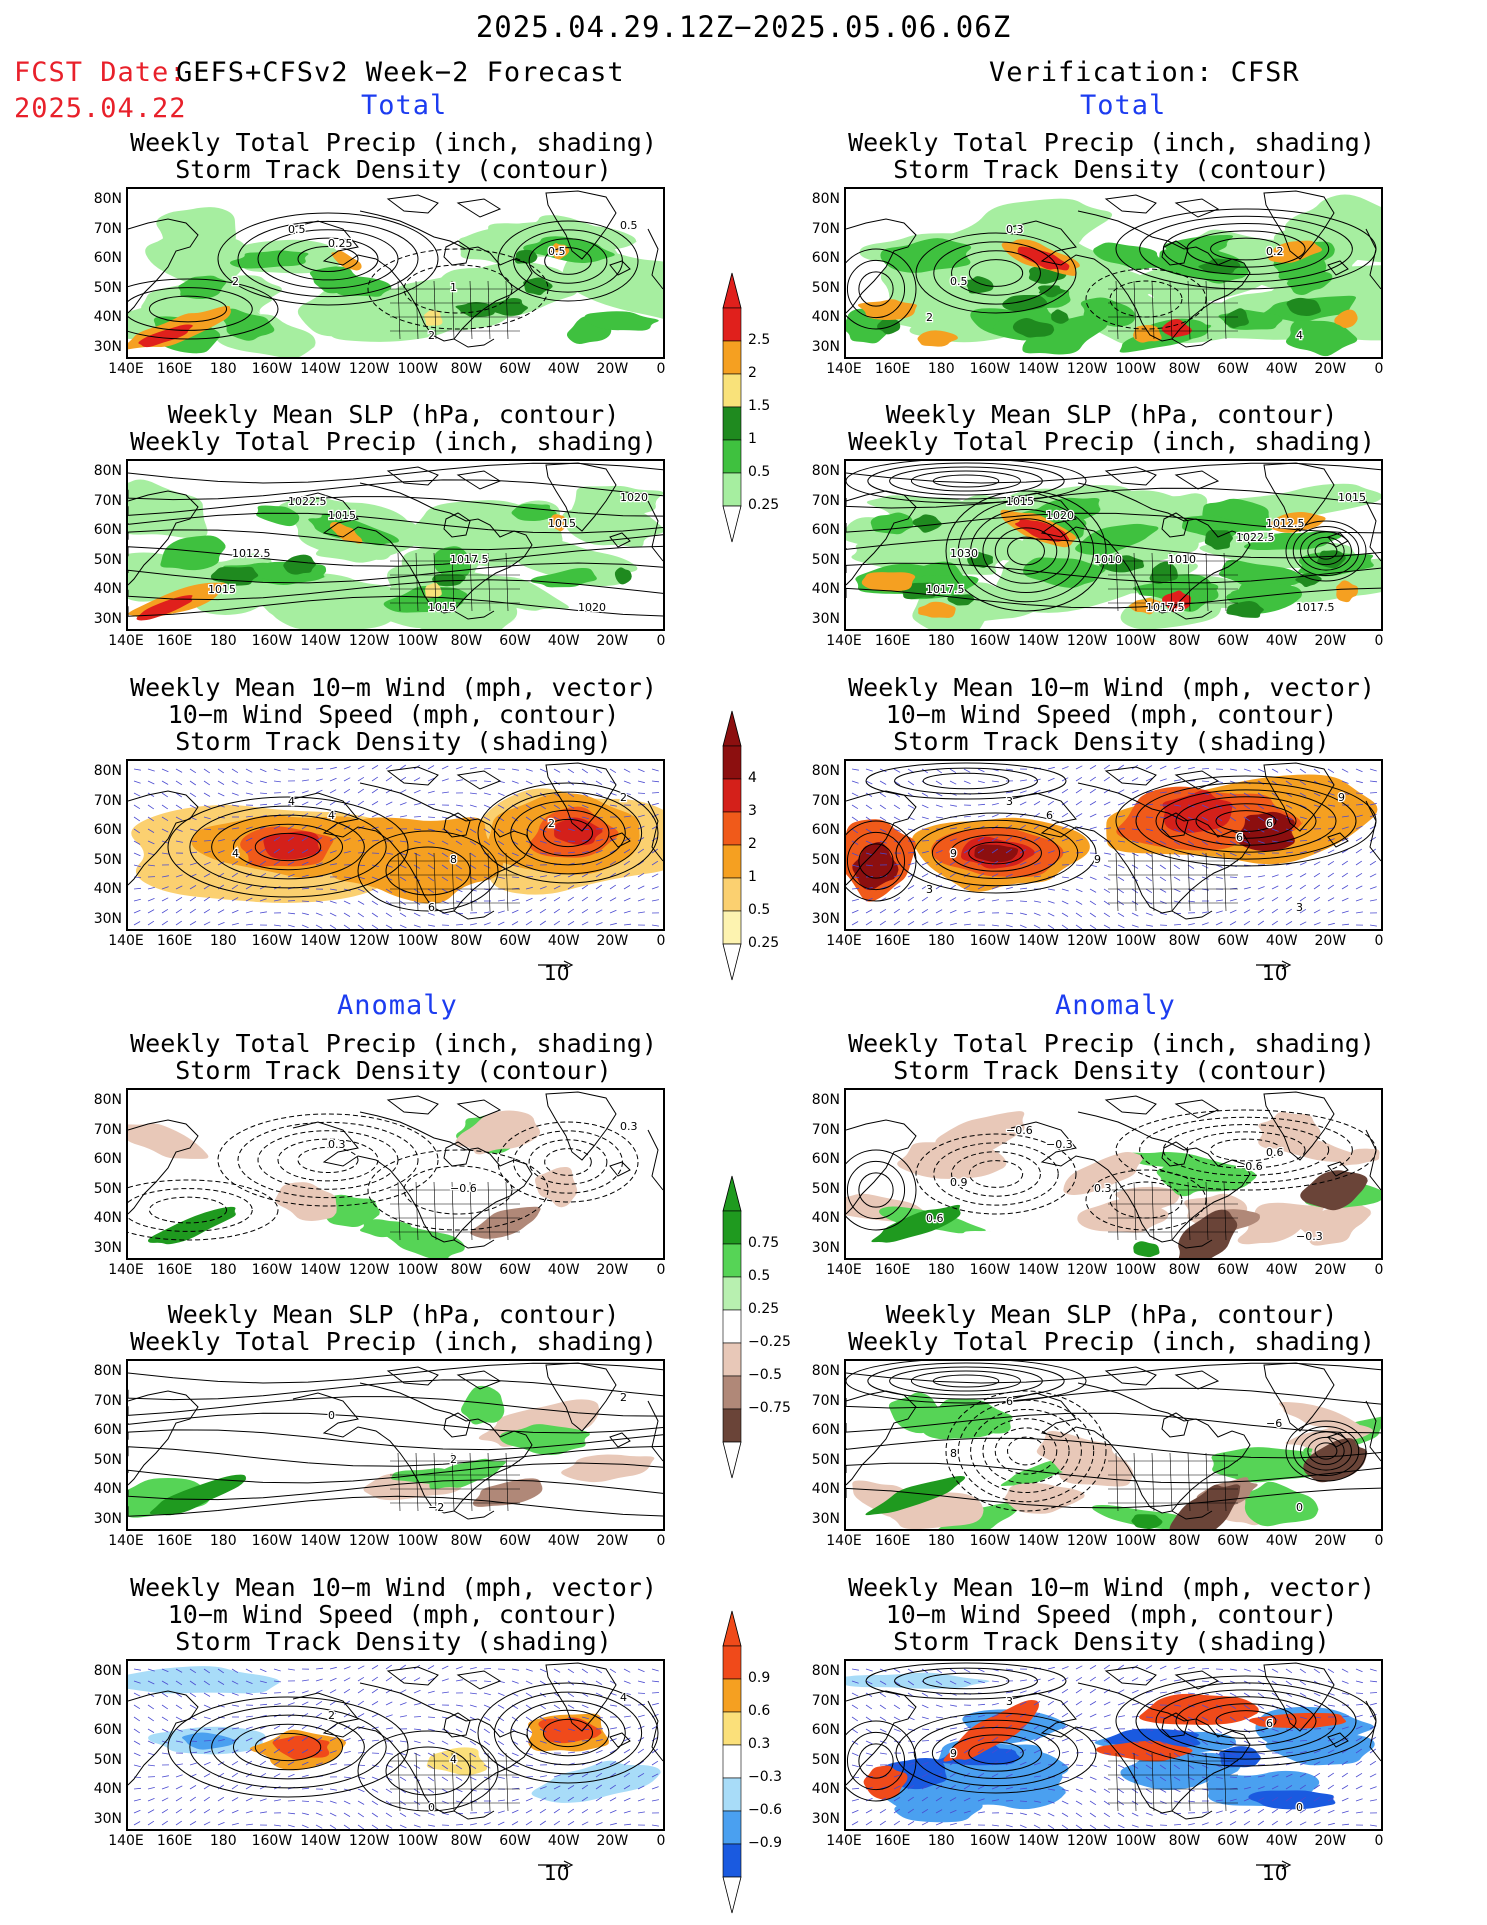  I want to click on r6-panel-lat-label: 80N, so click(825, 1671).